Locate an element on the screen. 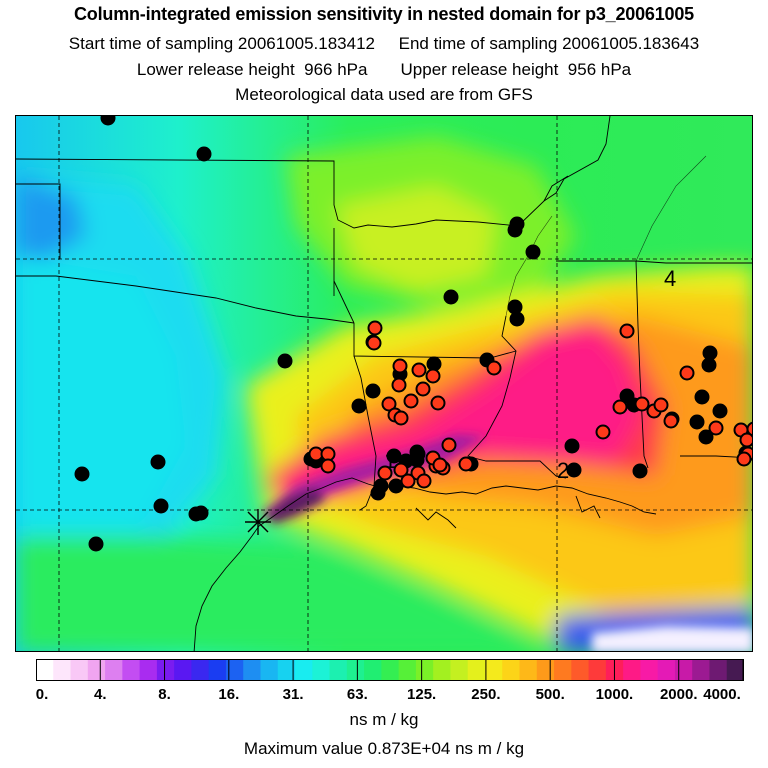 This screenshot has width=768, height=768. colorbar-tick-label: 8. is located at coordinates (164, 694).